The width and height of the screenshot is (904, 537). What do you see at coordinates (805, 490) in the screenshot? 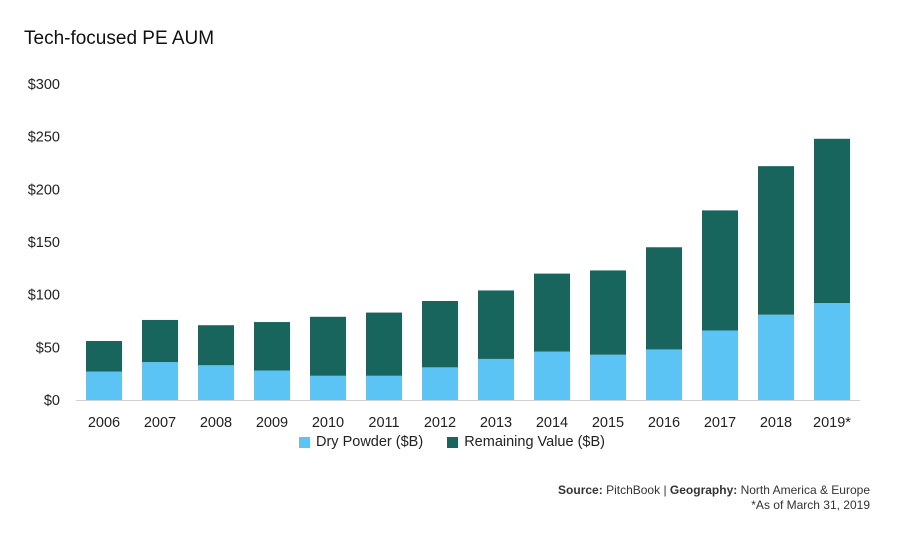
I see `geography-value: North America & Europe` at bounding box center [805, 490].